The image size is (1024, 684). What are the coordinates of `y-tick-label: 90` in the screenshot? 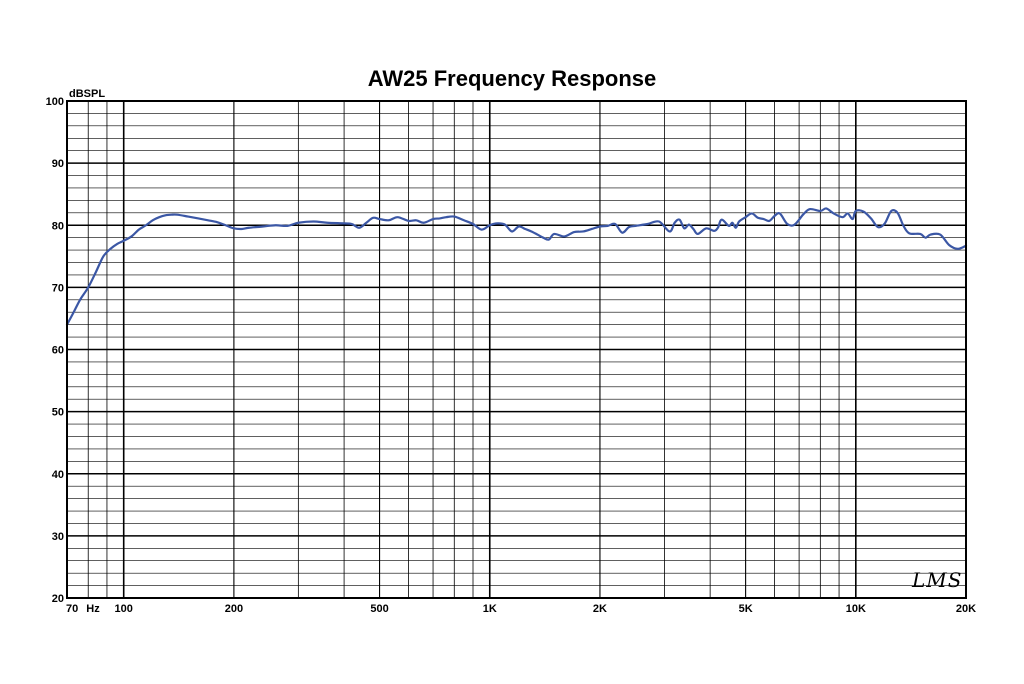 It's located at (58, 164).